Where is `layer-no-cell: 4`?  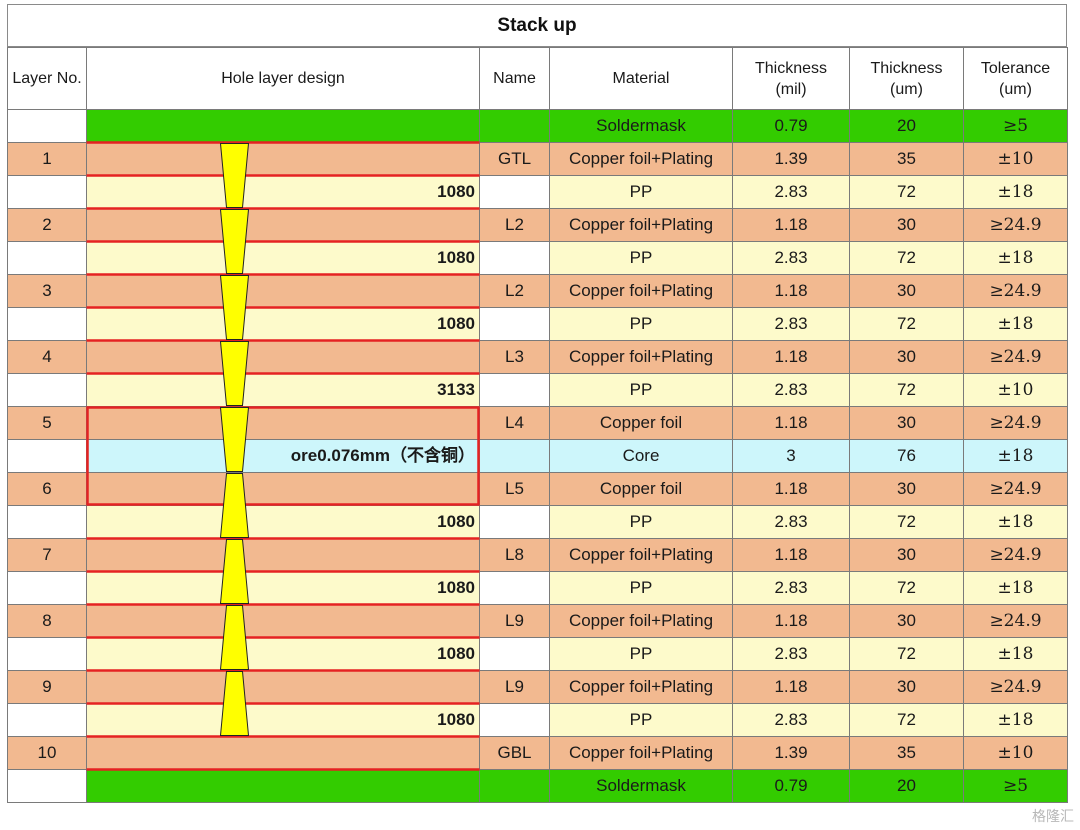 layer-no-cell: 4 is located at coordinates (47, 357).